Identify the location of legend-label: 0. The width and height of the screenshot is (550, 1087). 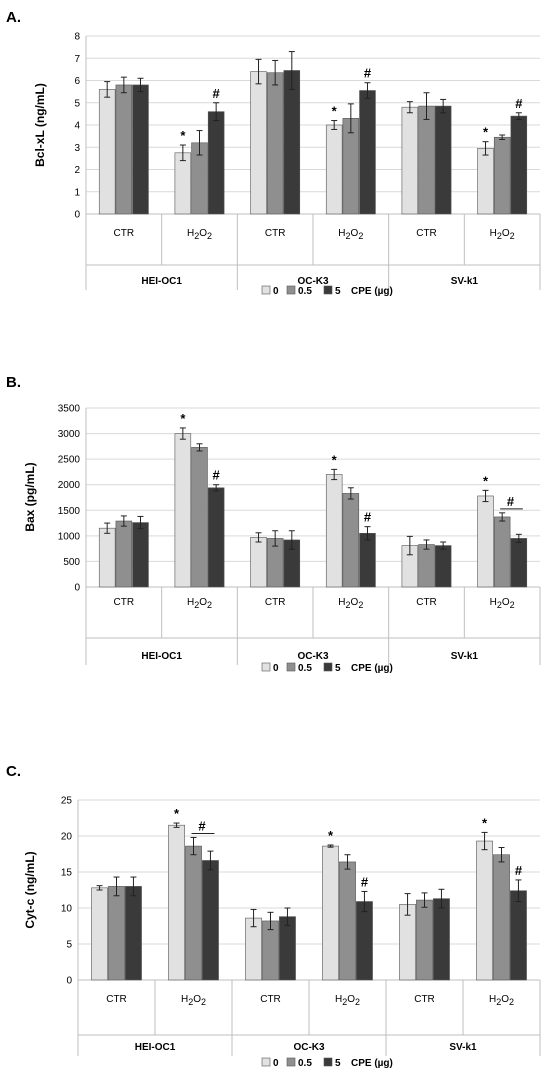
(276, 1063).